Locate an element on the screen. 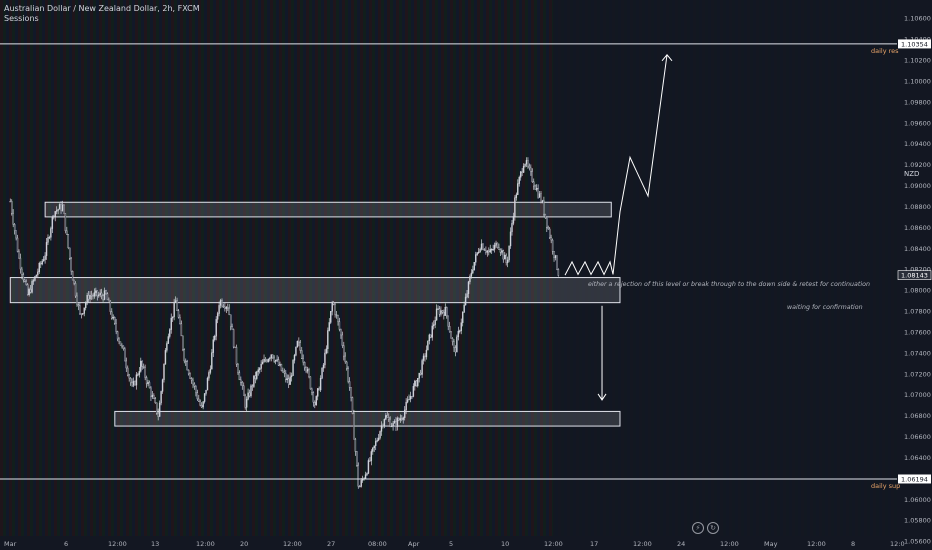  price-tick-label: 1.07800 is located at coordinates (917, 312).